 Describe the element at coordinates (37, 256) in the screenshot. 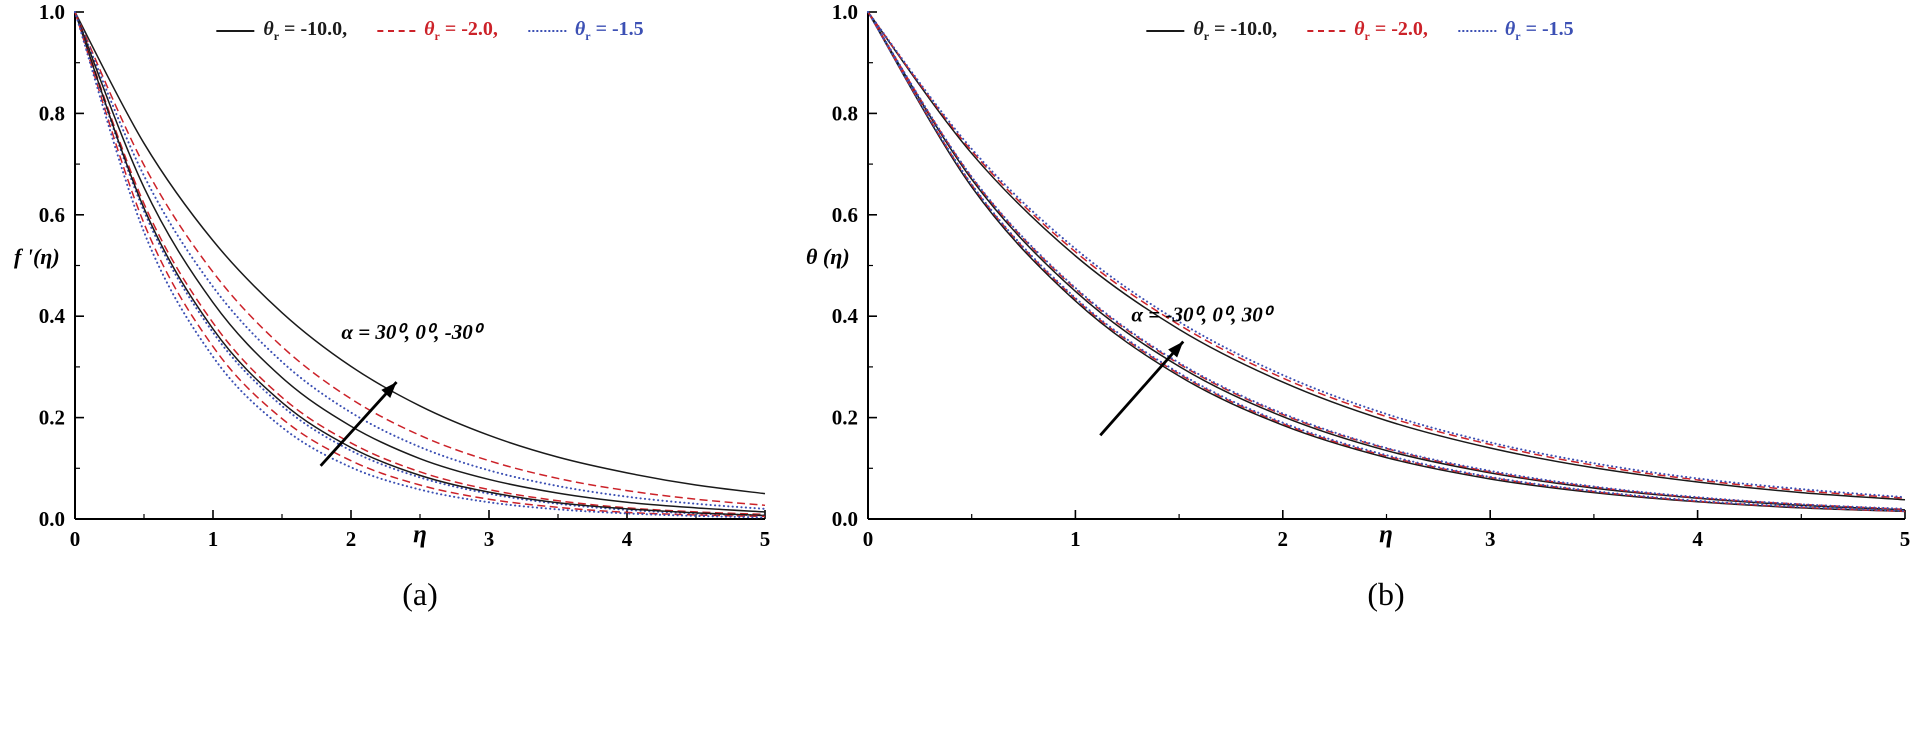

I see `y-axis-label-a: f '(η)` at that location.